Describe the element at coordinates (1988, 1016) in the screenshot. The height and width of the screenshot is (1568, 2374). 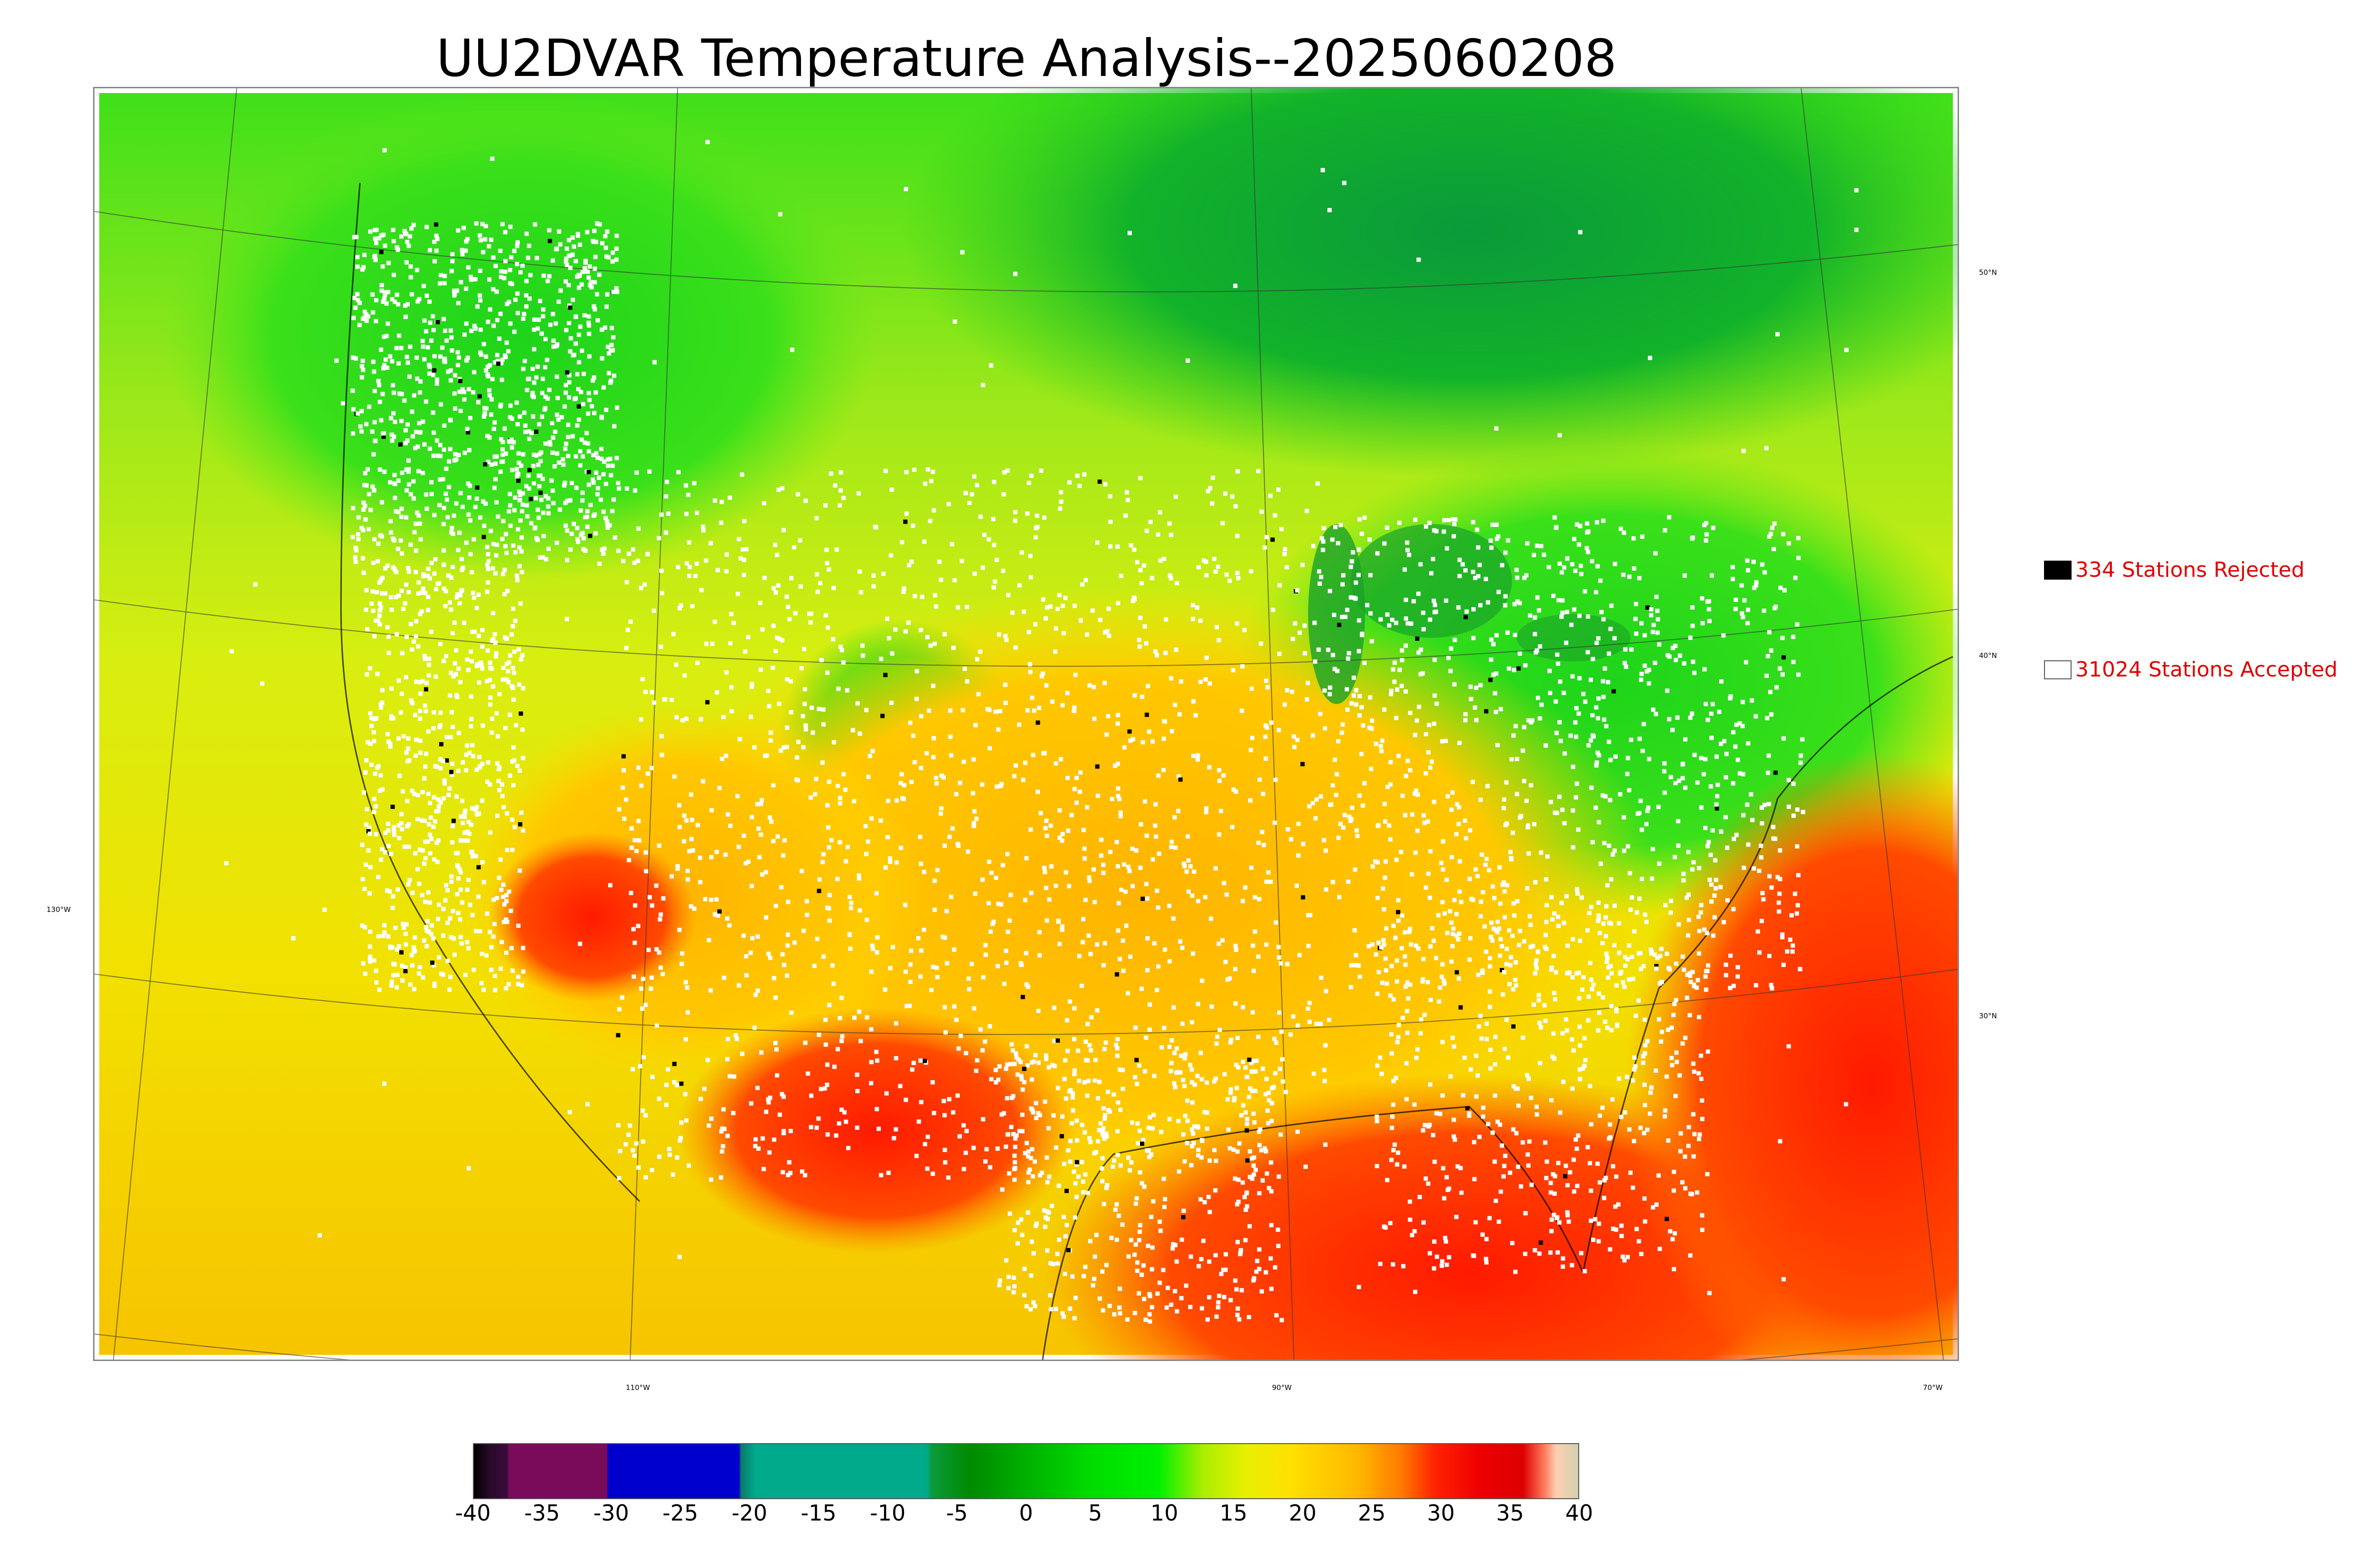
I see `lat-label-30n: 30°N` at that location.